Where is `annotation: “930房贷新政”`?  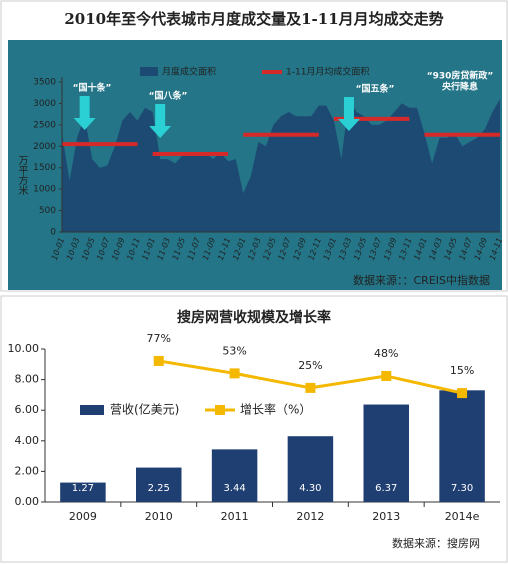 annotation: “930房贷新政” is located at coordinates (460, 76).